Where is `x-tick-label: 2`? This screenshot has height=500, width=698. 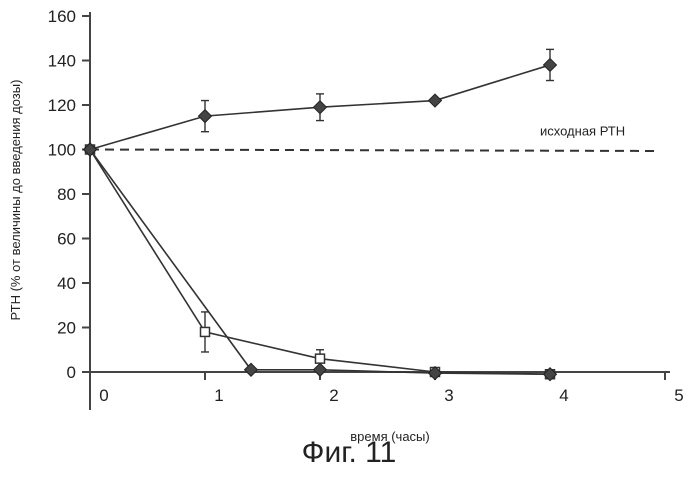 x-tick-label: 2 is located at coordinates (333, 395).